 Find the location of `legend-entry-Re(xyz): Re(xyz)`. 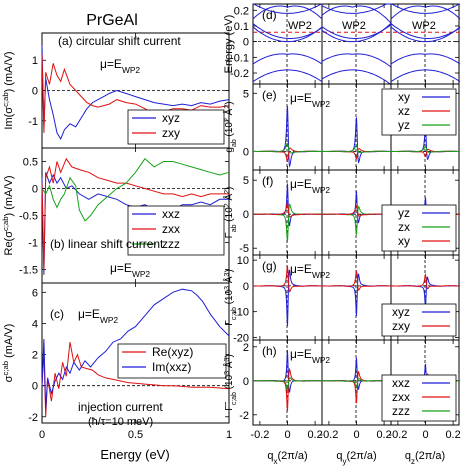

legend-entry-Re(xyz): Re(xyz) is located at coordinates (172, 352).